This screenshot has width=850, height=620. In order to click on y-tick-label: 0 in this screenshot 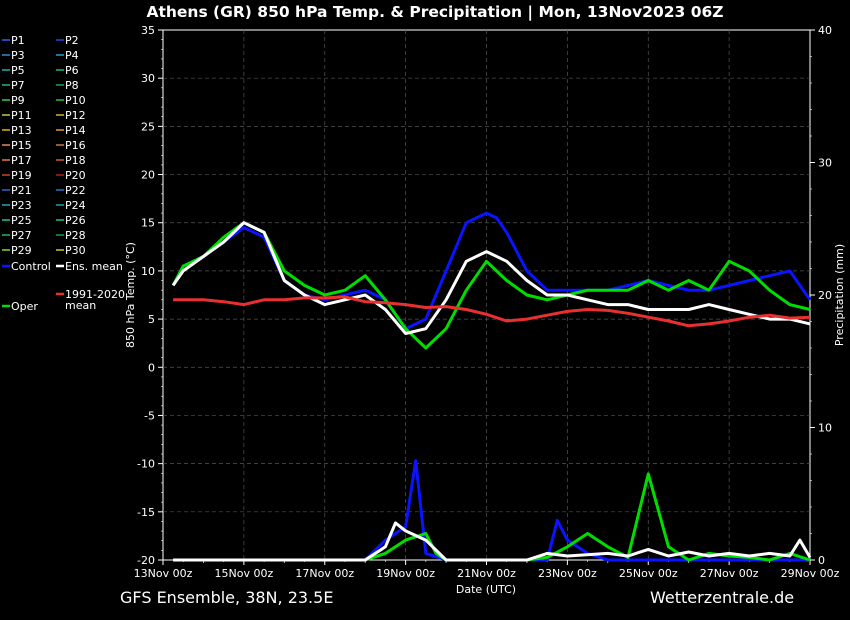, I will do `click(151, 367)`.